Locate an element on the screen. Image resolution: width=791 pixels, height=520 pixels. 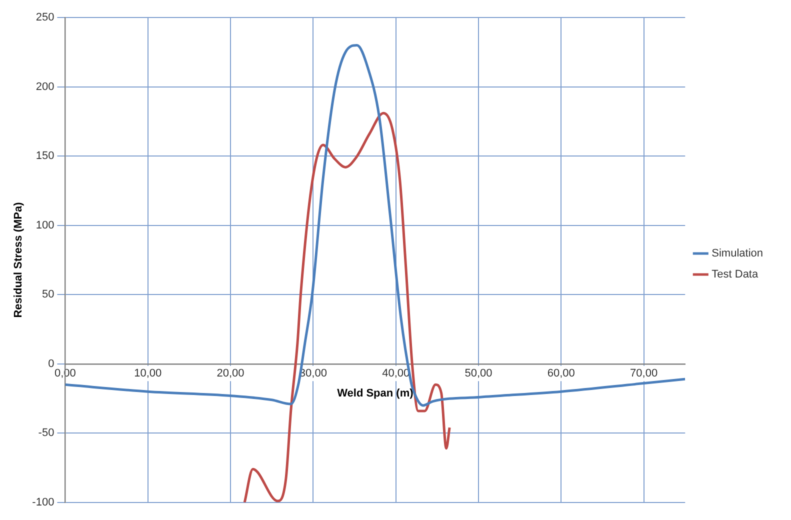
x-tick-label: 70,00 is located at coordinates (644, 374).